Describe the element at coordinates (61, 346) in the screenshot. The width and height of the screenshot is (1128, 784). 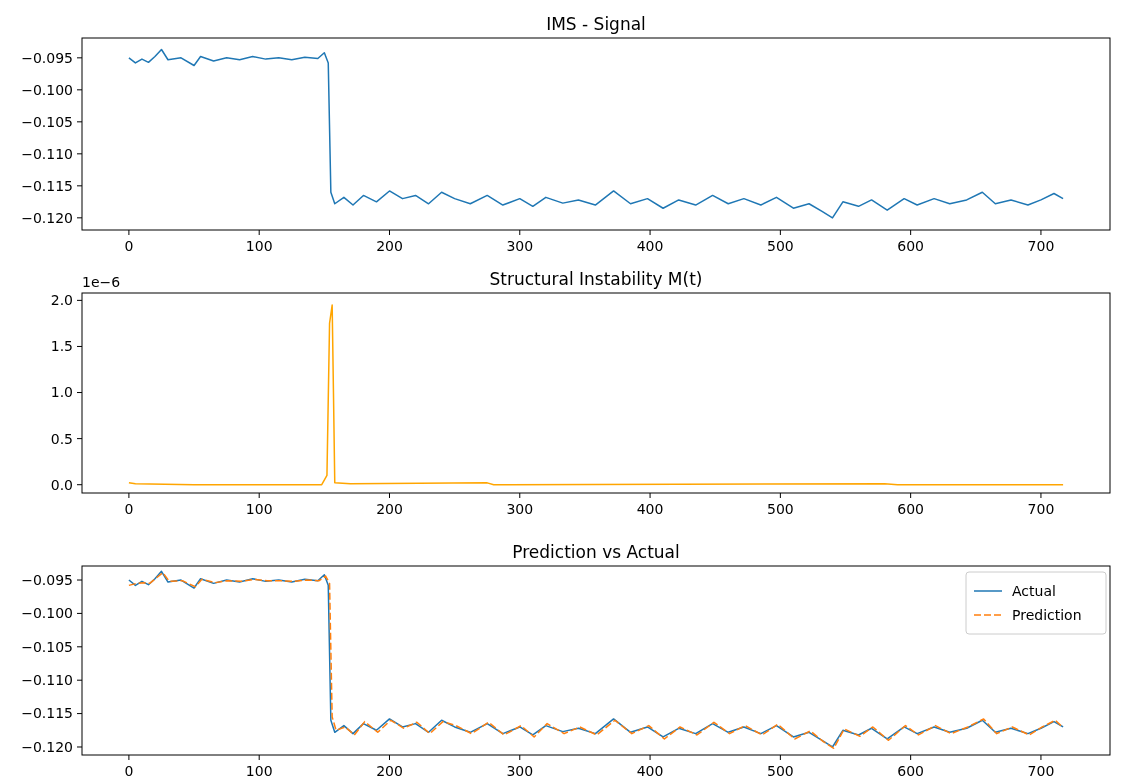
I see `y-tick-label: 1.5` at that location.